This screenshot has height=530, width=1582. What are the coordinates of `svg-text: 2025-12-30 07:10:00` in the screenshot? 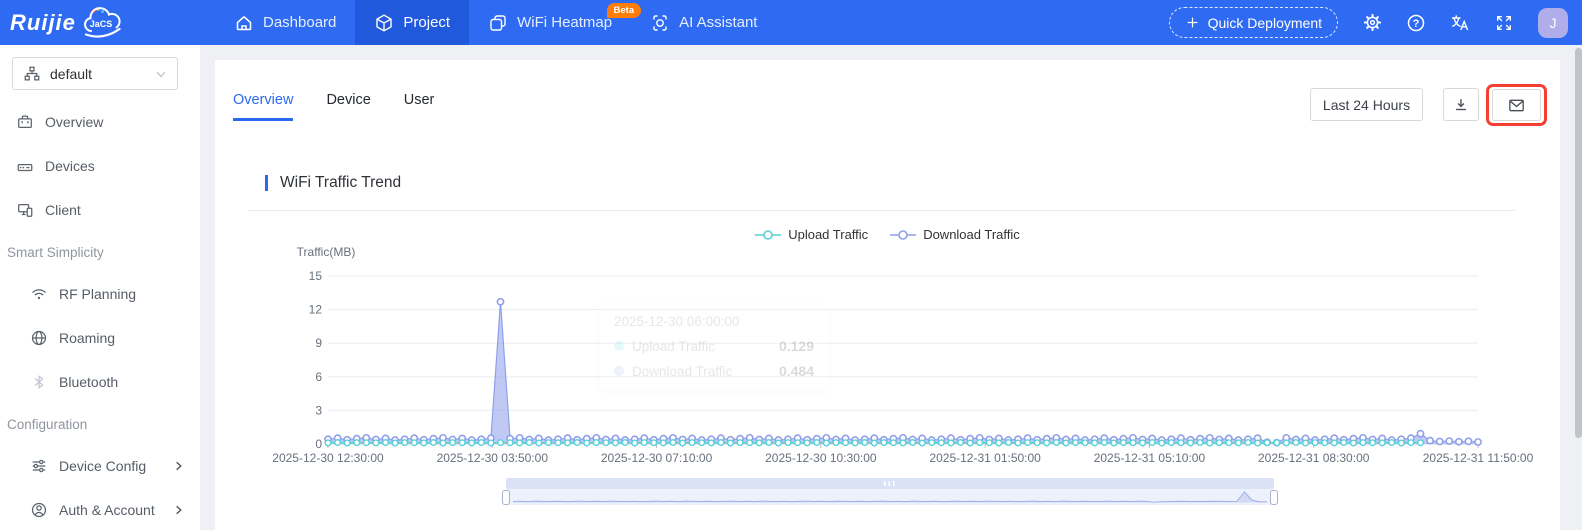 It's located at (657, 458).